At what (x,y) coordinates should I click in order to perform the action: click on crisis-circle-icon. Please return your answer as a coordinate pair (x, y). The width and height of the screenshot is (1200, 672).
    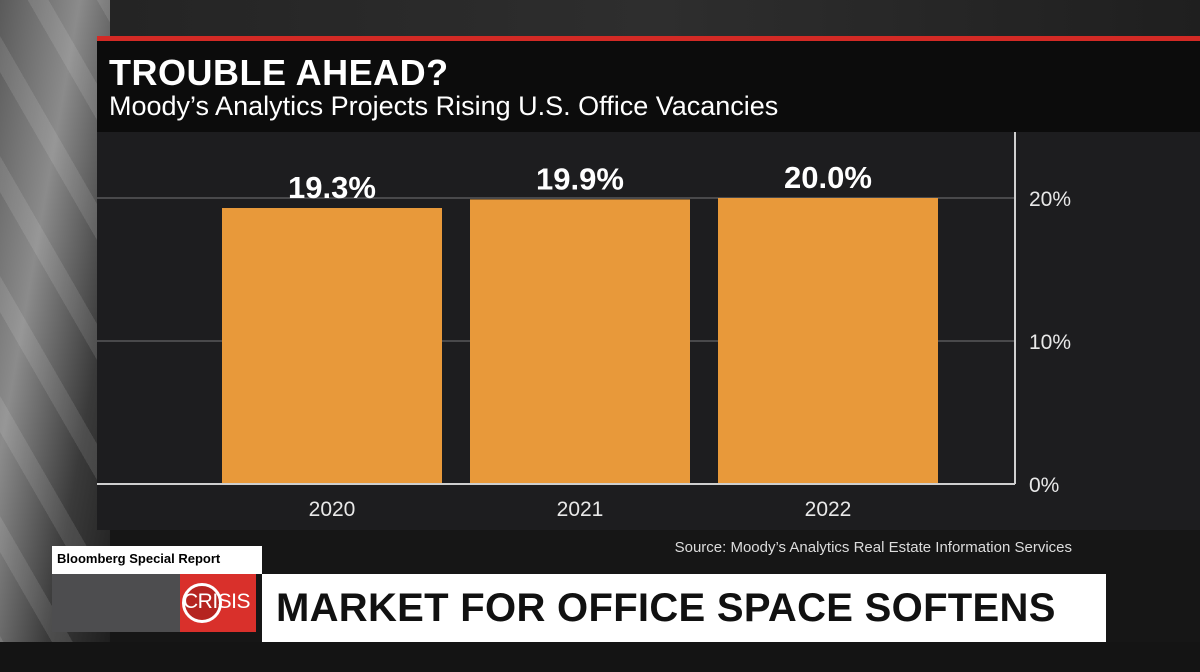
    Looking at the image, I should click on (202, 603).